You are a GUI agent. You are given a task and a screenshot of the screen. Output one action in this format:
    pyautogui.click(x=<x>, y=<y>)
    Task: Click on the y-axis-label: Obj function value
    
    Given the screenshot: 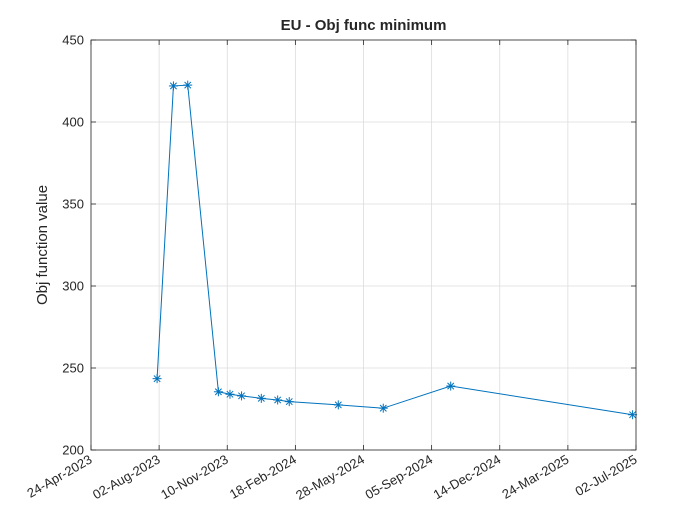 What is the action you would take?
    pyautogui.click(x=42, y=245)
    